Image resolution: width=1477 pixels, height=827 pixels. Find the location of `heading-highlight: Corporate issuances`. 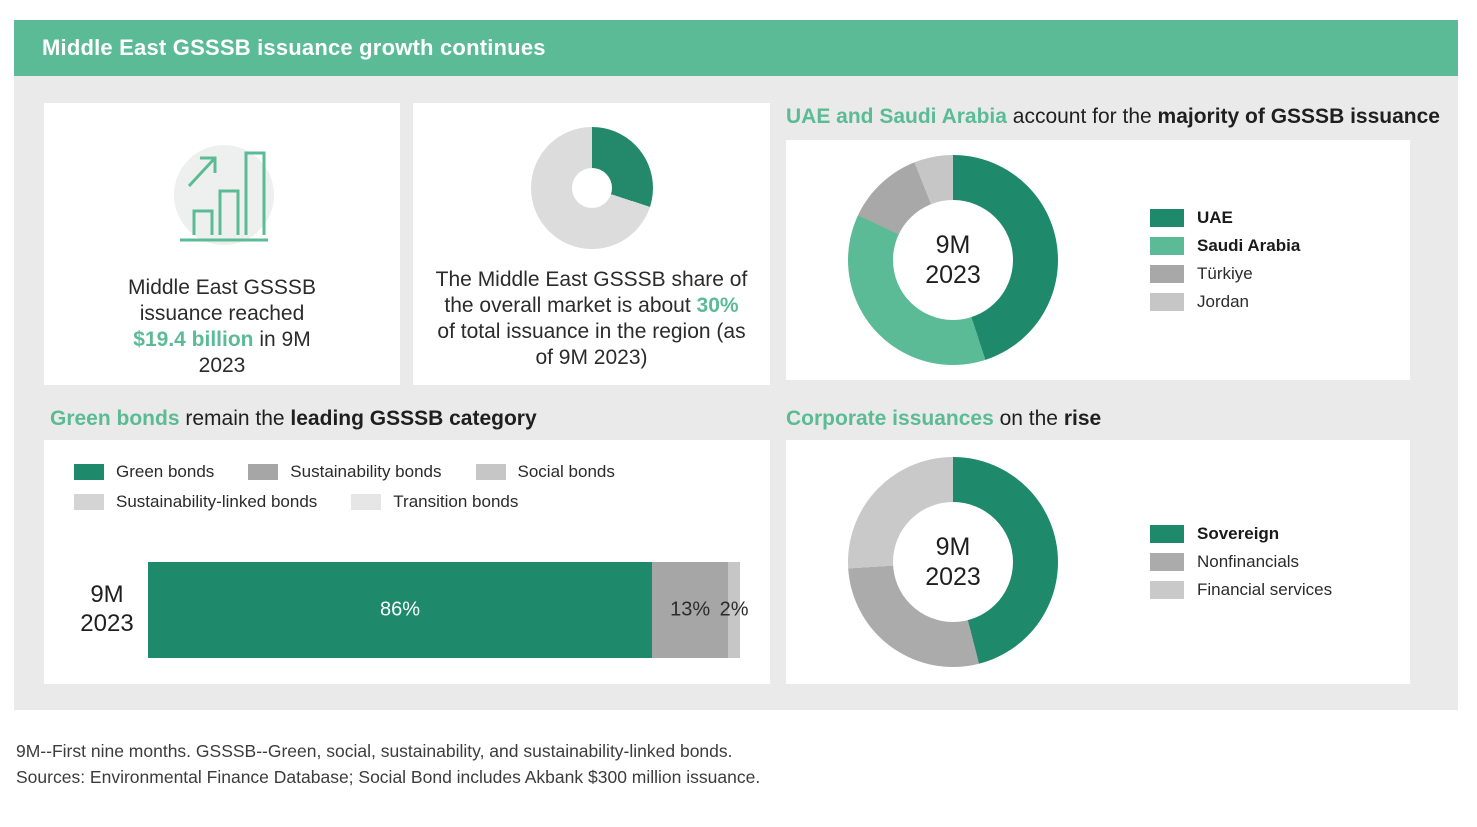

heading-highlight: Corporate issuances is located at coordinates (890, 418).